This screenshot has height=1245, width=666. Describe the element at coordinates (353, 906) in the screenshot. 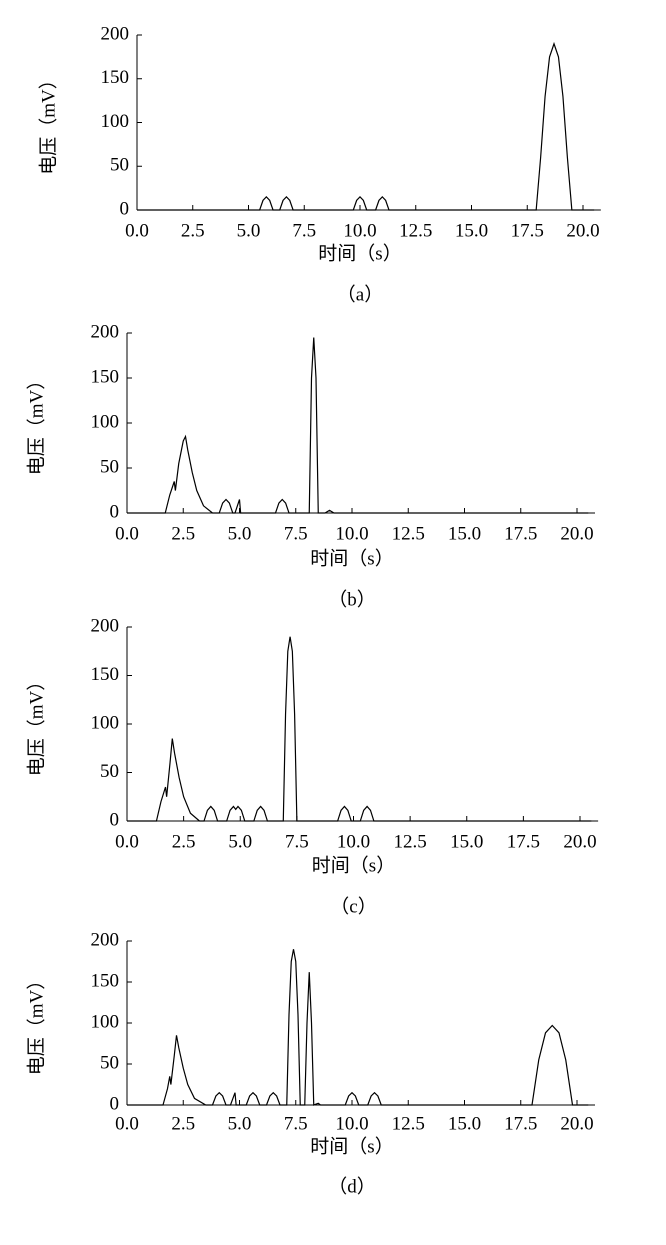

I see `caption: （c）` at that location.